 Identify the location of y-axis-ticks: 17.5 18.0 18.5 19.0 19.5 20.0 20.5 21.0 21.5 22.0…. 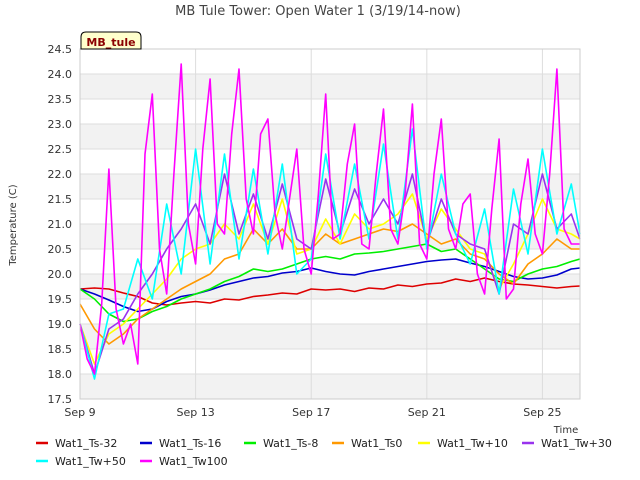
(60, 224).